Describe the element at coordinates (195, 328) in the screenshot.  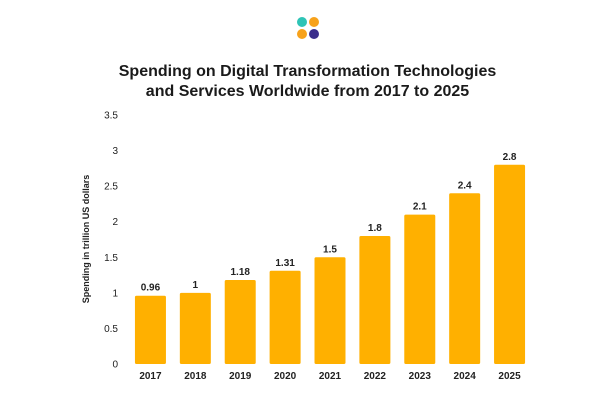
I see `bar-2018` at that location.